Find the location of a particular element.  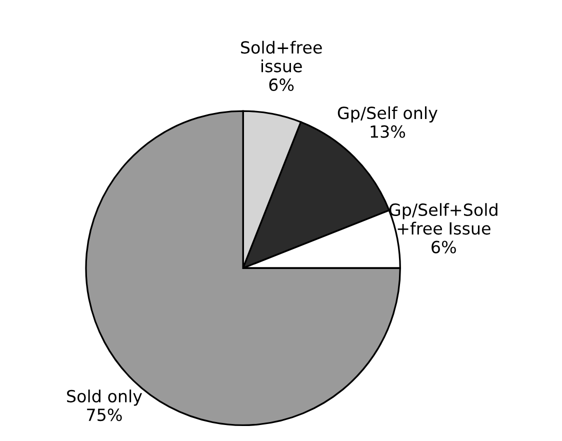

slice-label: Sold only is located at coordinates (104, 398).